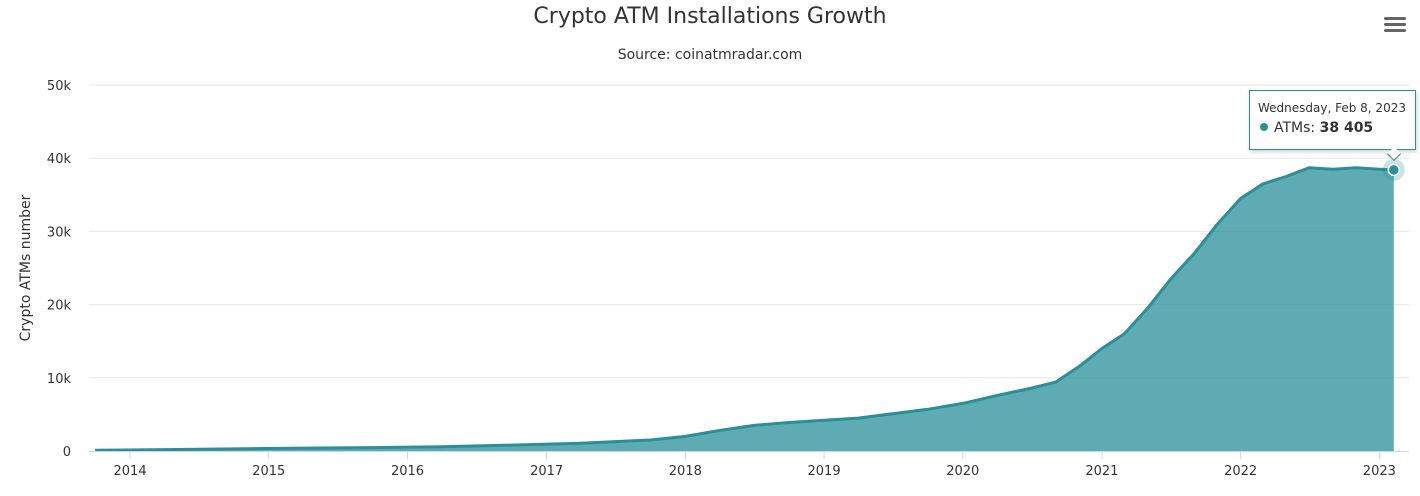 This screenshot has width=1420, height=496. What do you see at coordinates (59, 379) in the screenshot?
I see `y-tick-label: 10k` at bounding box center [59, 379].